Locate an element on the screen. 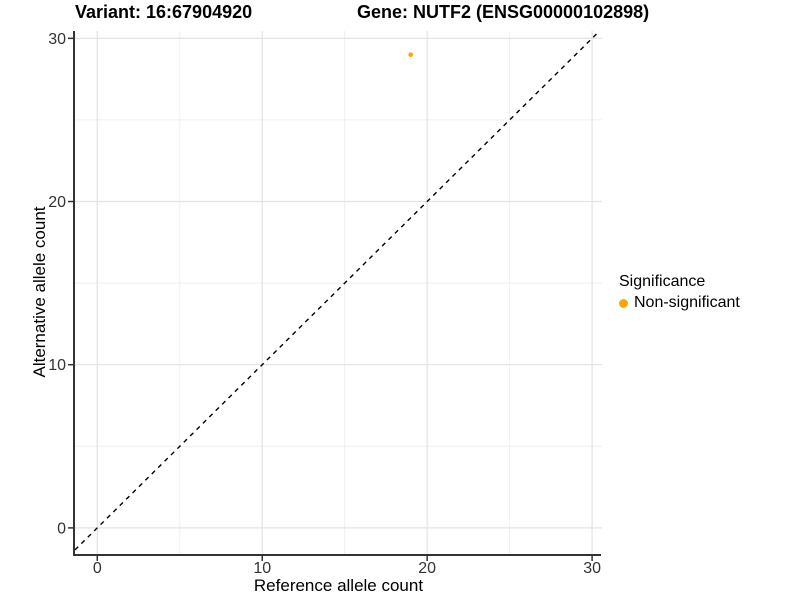  plot-title-gene: Gene: NUTF2 (ENSG00000102898) is located at coordinates (503, 12).